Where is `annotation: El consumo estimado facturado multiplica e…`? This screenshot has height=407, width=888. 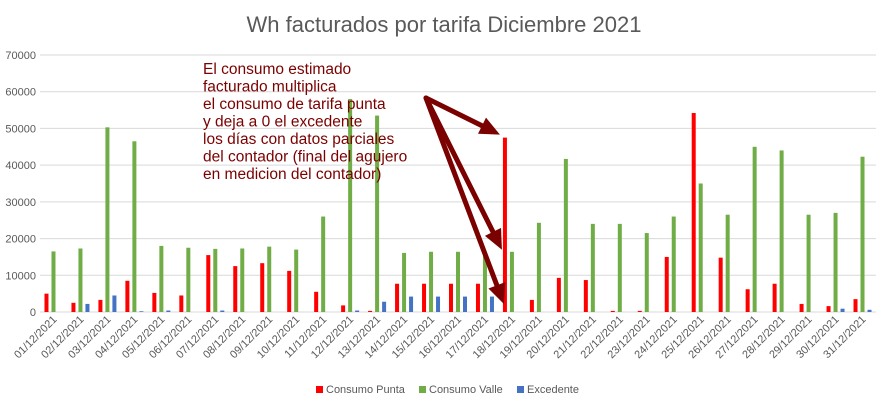 annotation: El consumo estimado facturado multiplica e… is located at coordinates (305, 122).